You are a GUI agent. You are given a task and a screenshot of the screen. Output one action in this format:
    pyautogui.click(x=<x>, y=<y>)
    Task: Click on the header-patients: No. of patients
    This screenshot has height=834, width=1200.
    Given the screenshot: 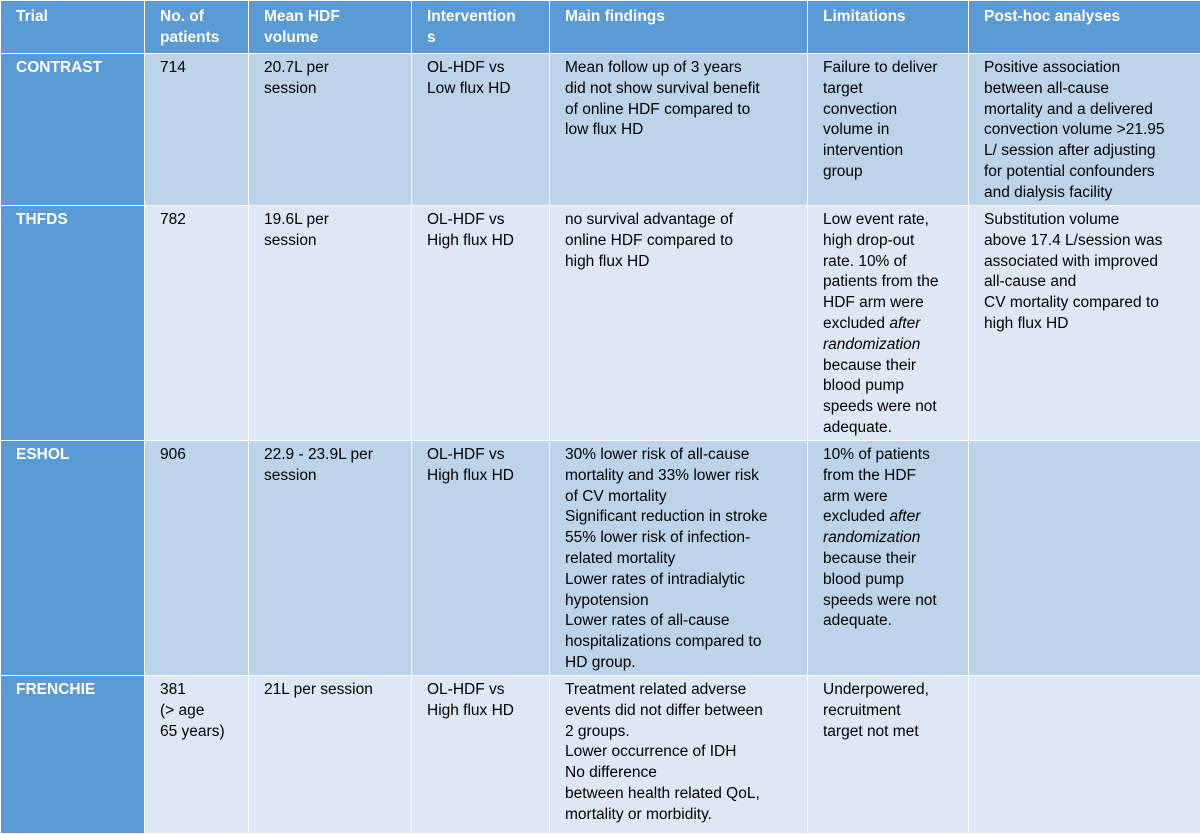 What is the action you would take?
    pyautogui.click(x=196, y=27)
    